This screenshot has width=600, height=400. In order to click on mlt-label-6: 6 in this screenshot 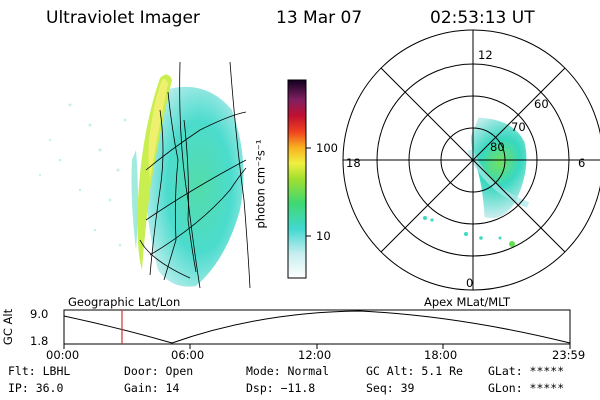, I will do `click(582, 163)`.